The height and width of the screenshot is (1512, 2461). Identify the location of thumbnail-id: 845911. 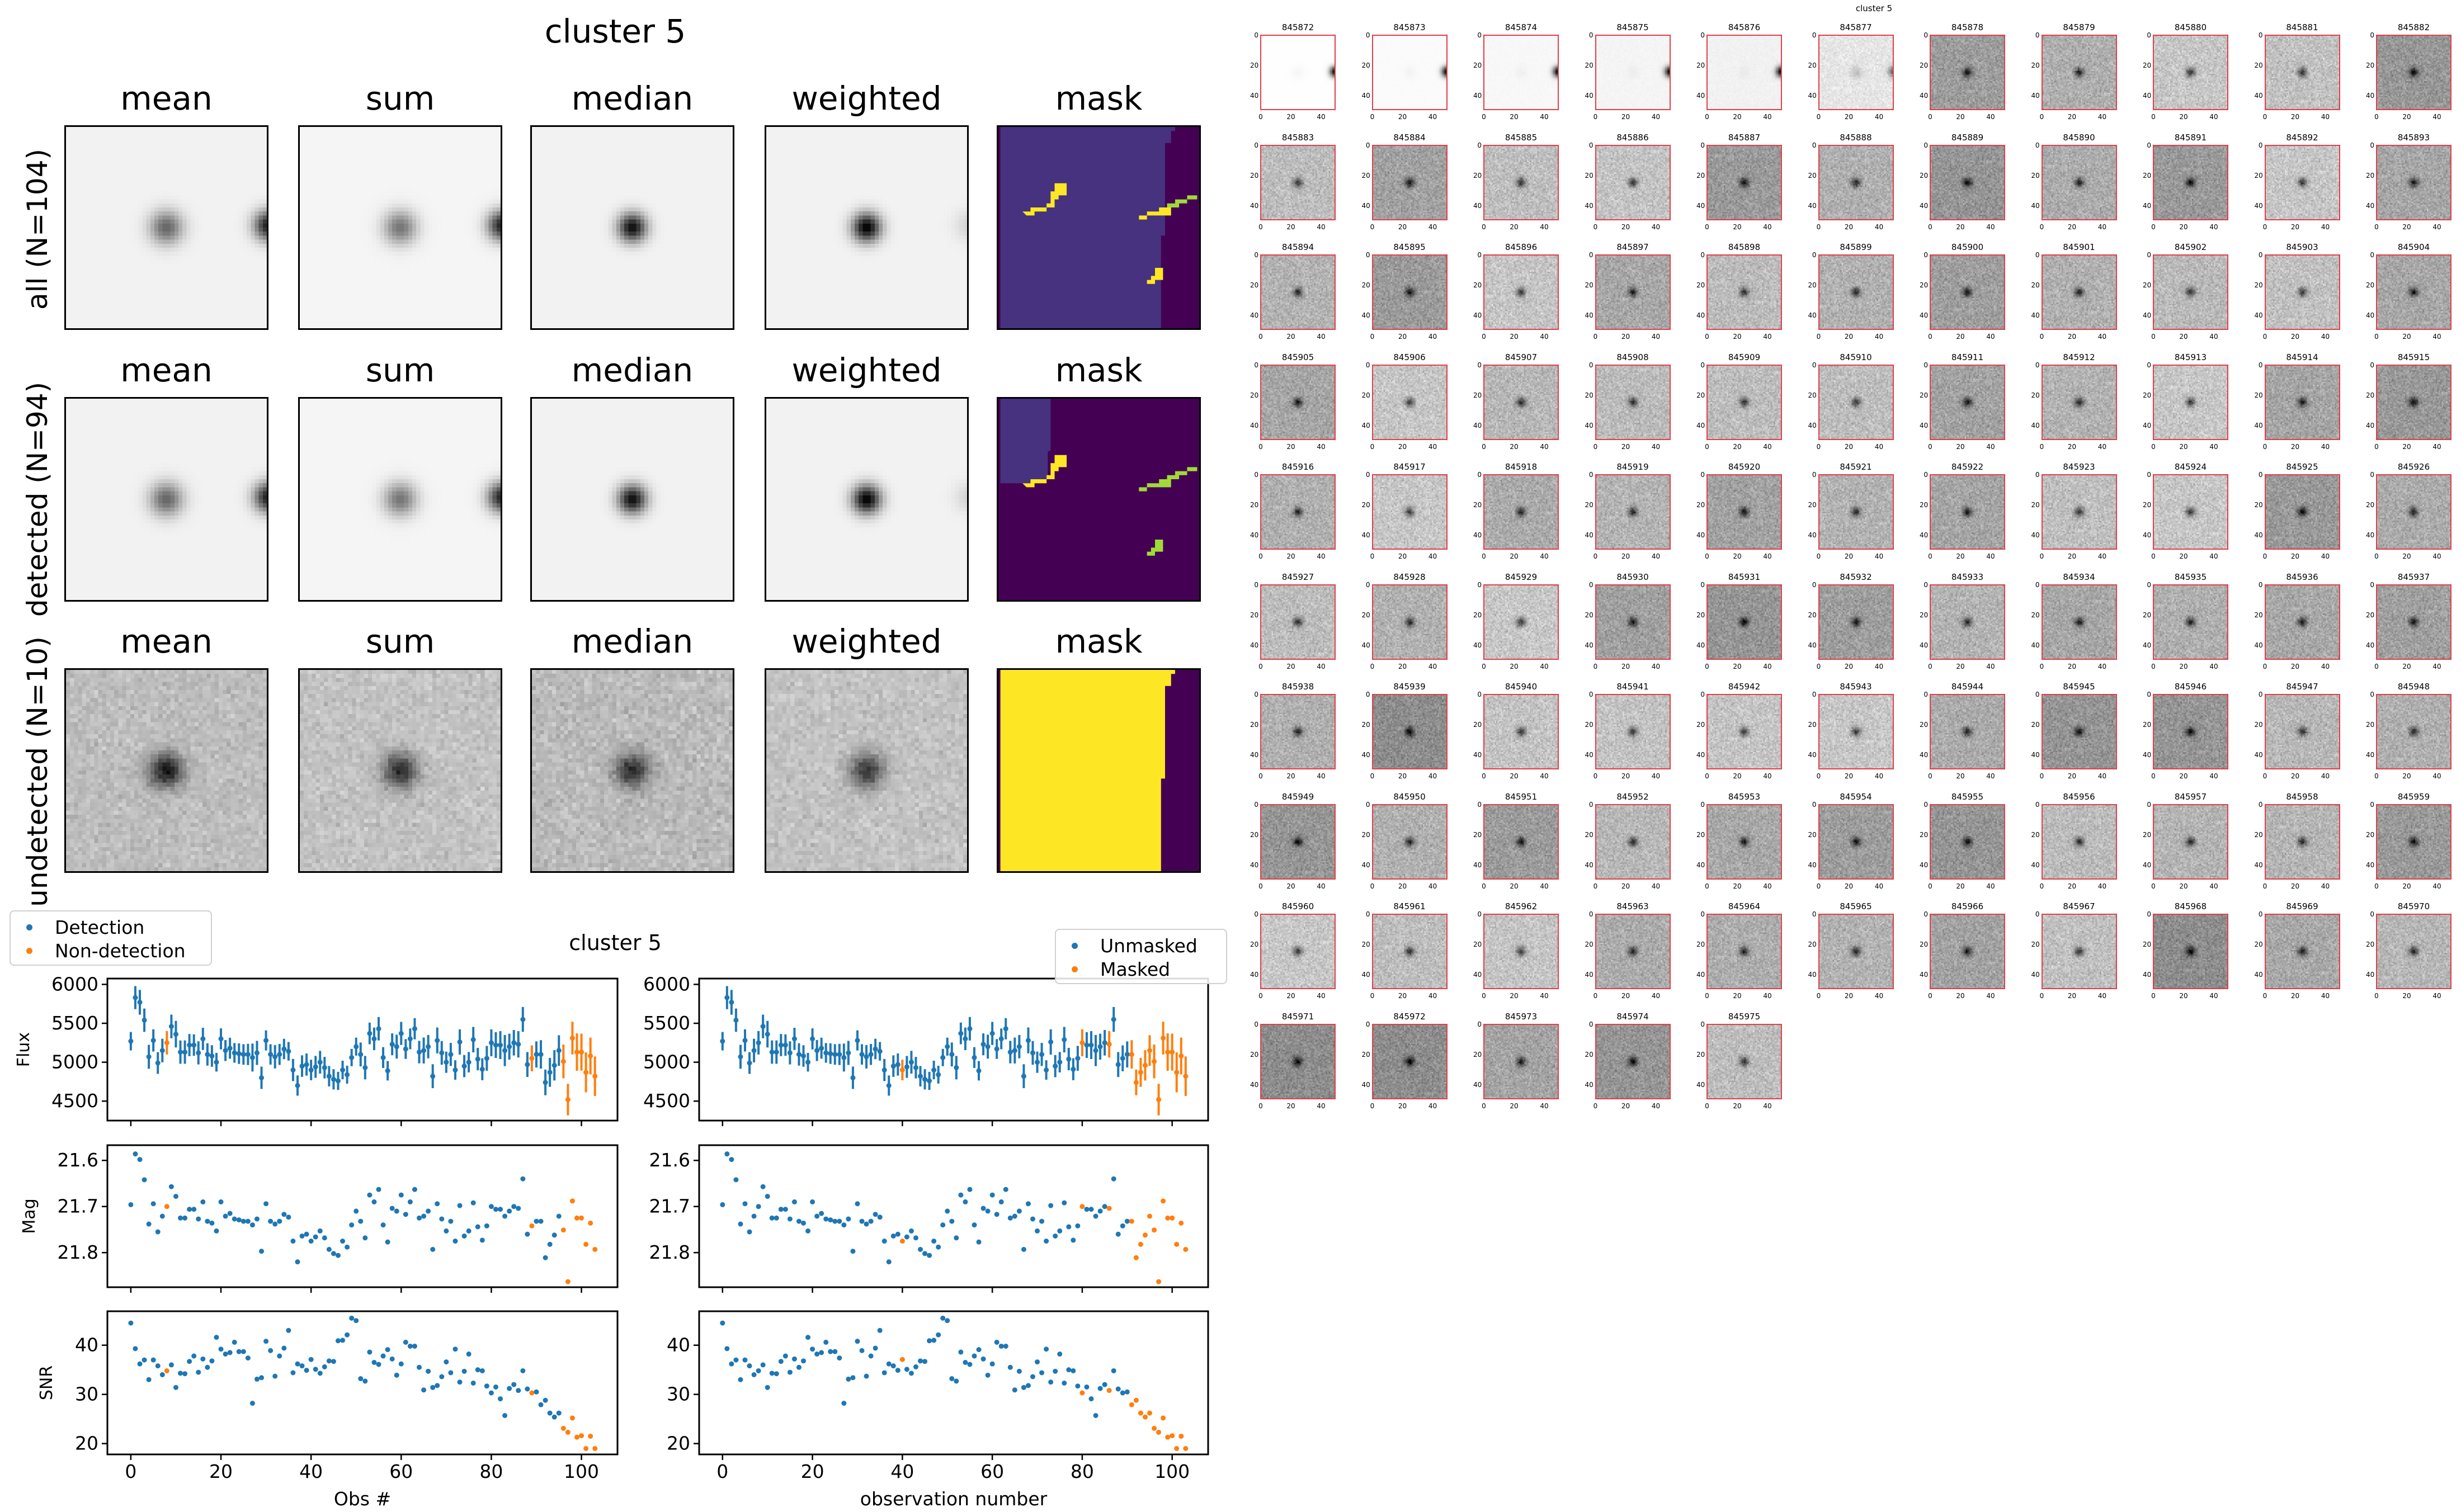
(1967, 357).